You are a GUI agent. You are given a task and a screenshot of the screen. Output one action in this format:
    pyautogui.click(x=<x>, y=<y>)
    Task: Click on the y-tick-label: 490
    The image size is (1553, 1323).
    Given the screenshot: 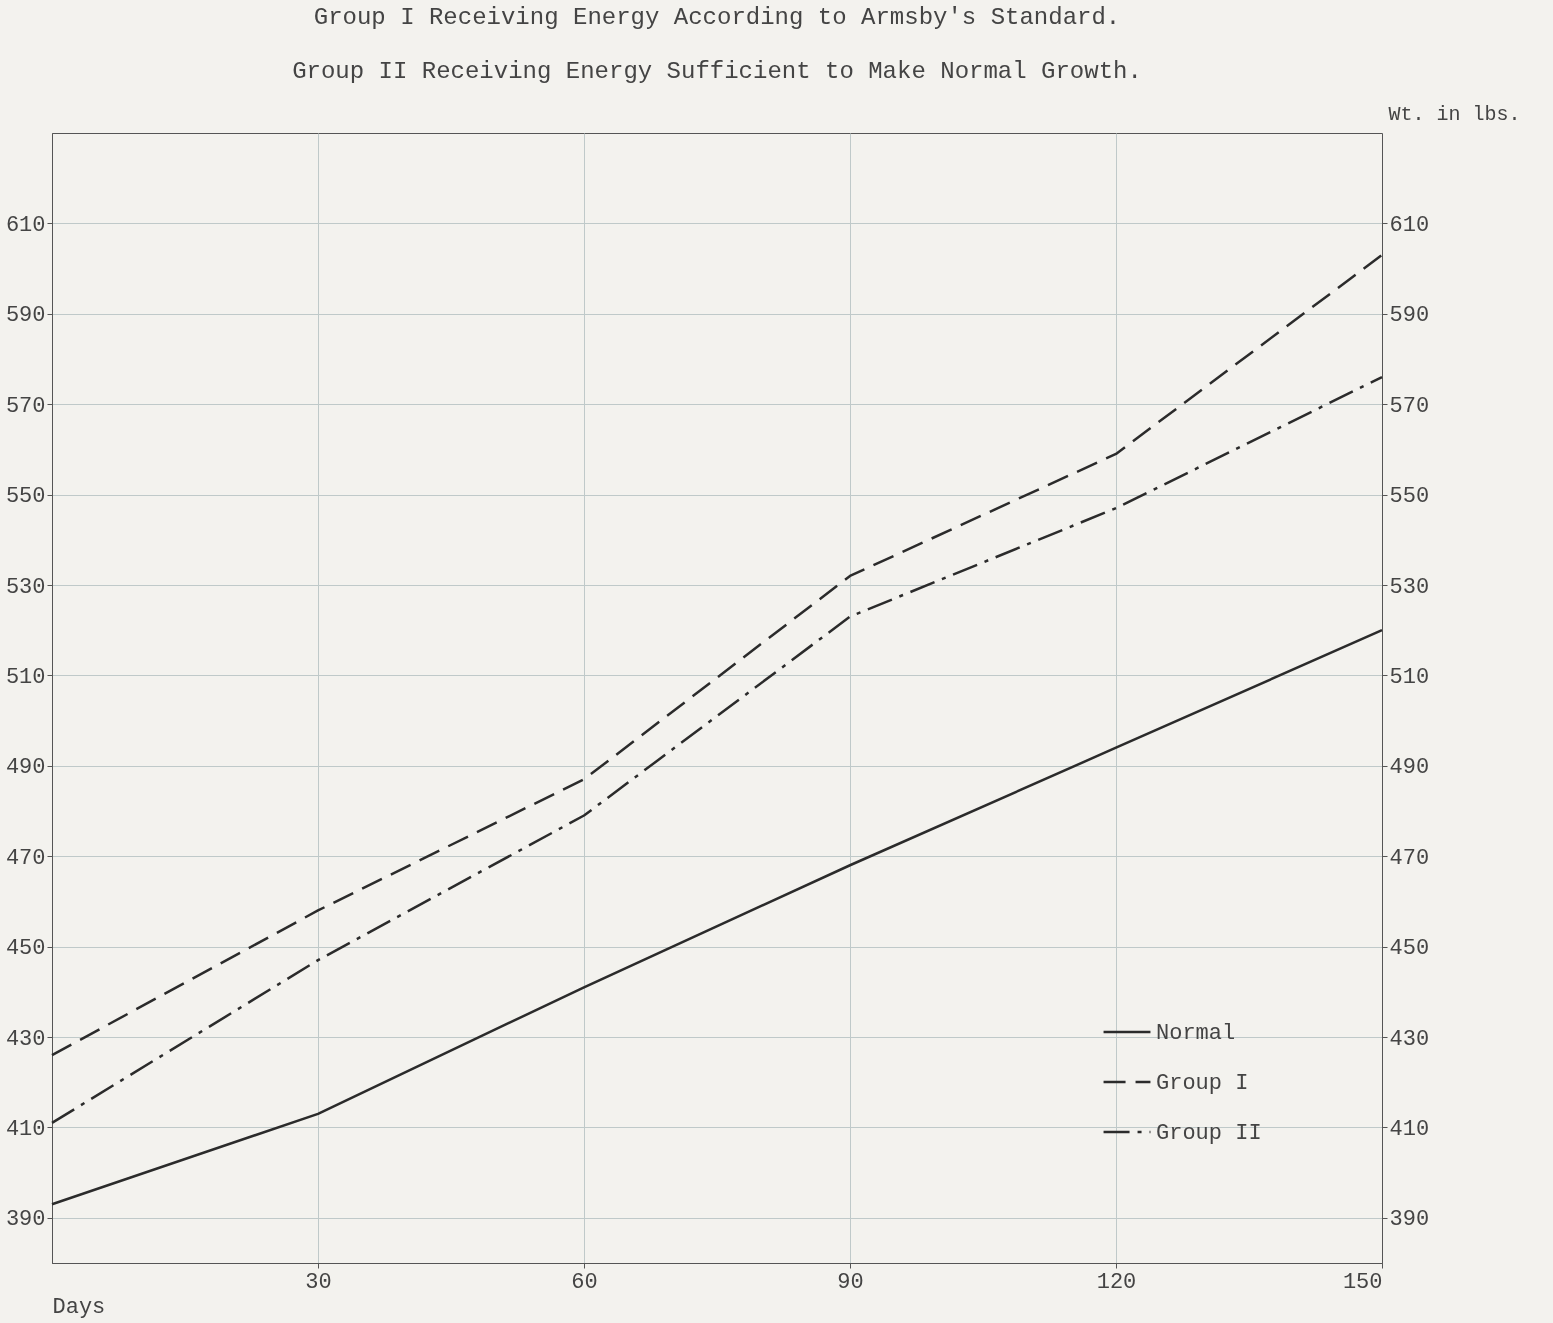 What is the action you would take?
    pyautogui.click(x=25, y=768)
    